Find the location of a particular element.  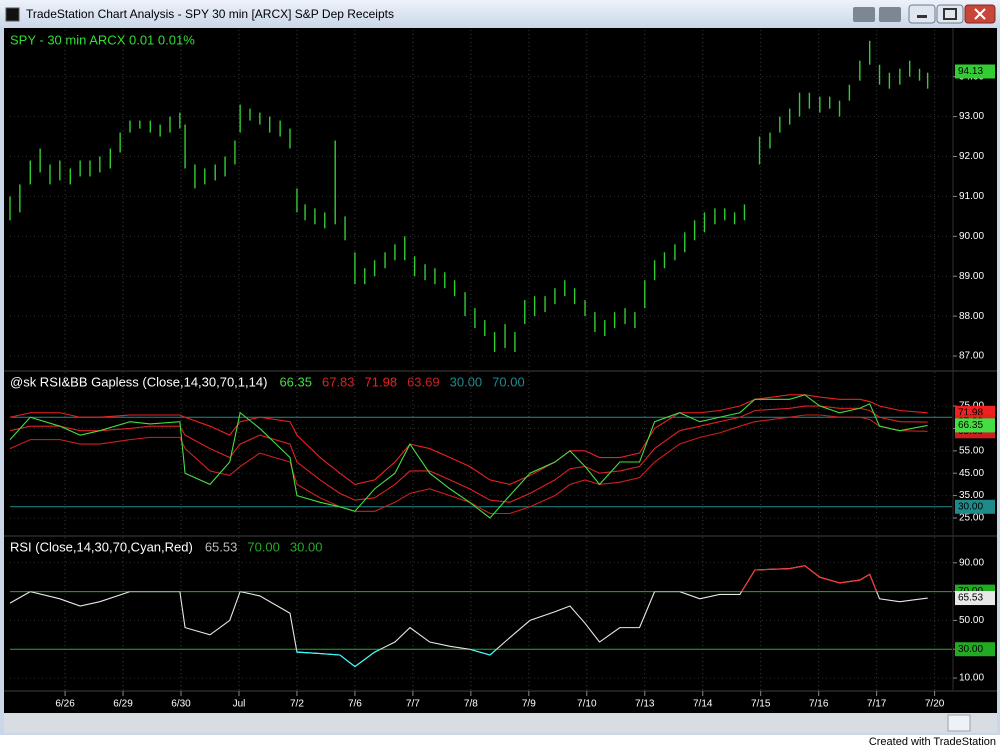

x-tick-label: 7/15 is located at coordinates (761, 704).